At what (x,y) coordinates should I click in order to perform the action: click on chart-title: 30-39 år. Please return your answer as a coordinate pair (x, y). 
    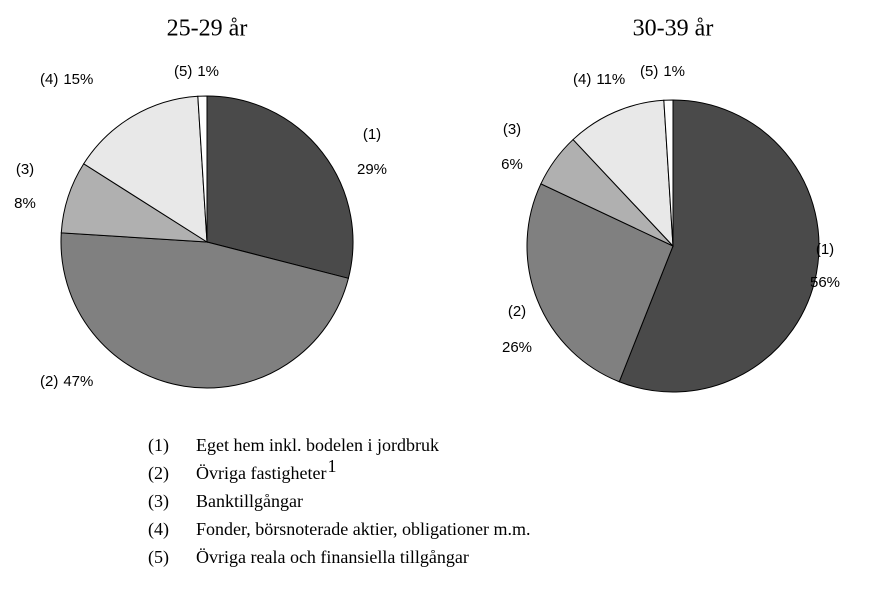
    Looking at the image, I should click on (673, 29).